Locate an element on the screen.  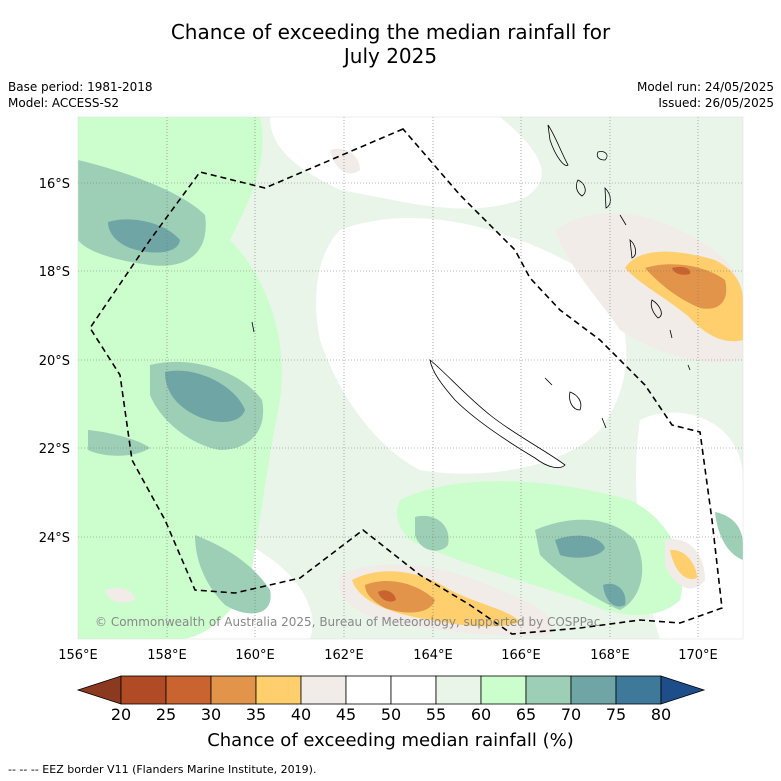
lat-label-18s: 18°S is located at coordinates (54, 272).